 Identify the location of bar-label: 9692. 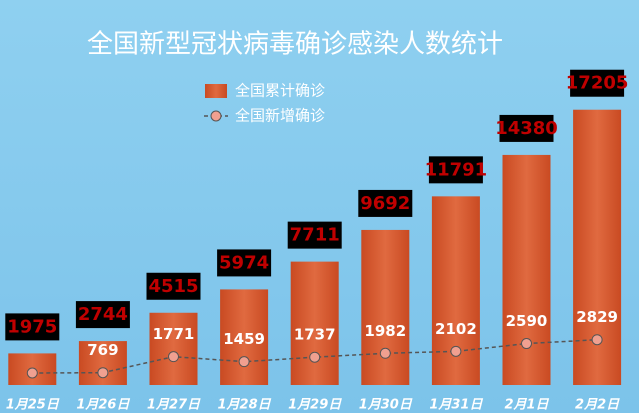
(385, 203).